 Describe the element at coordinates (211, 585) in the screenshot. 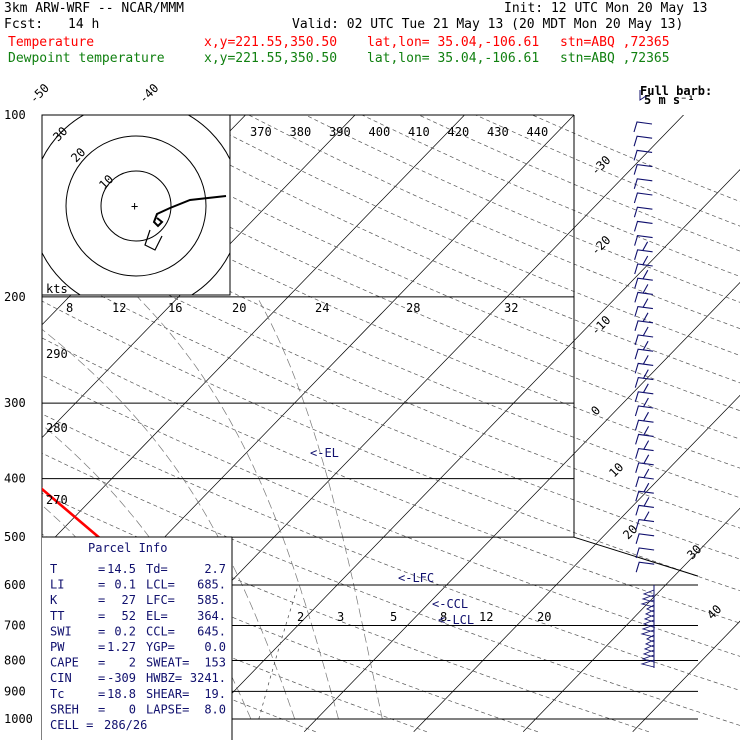

I see `parcel-value-2: 685.` at that location.